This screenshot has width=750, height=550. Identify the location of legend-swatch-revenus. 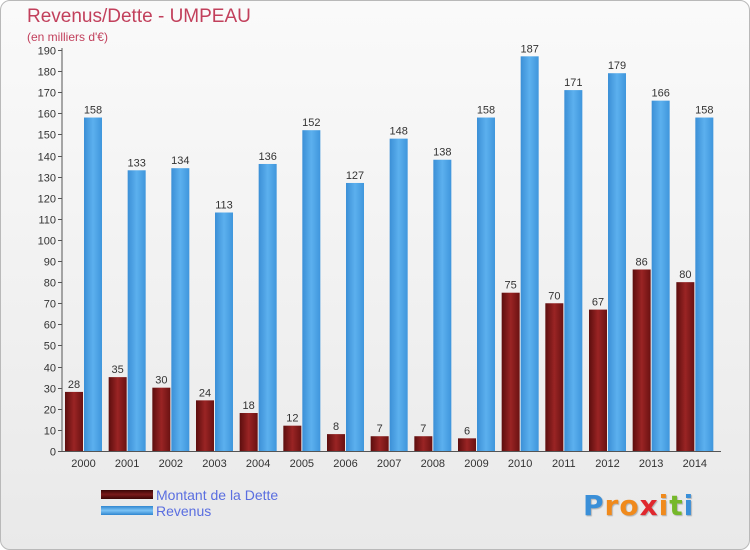
(127, 510).